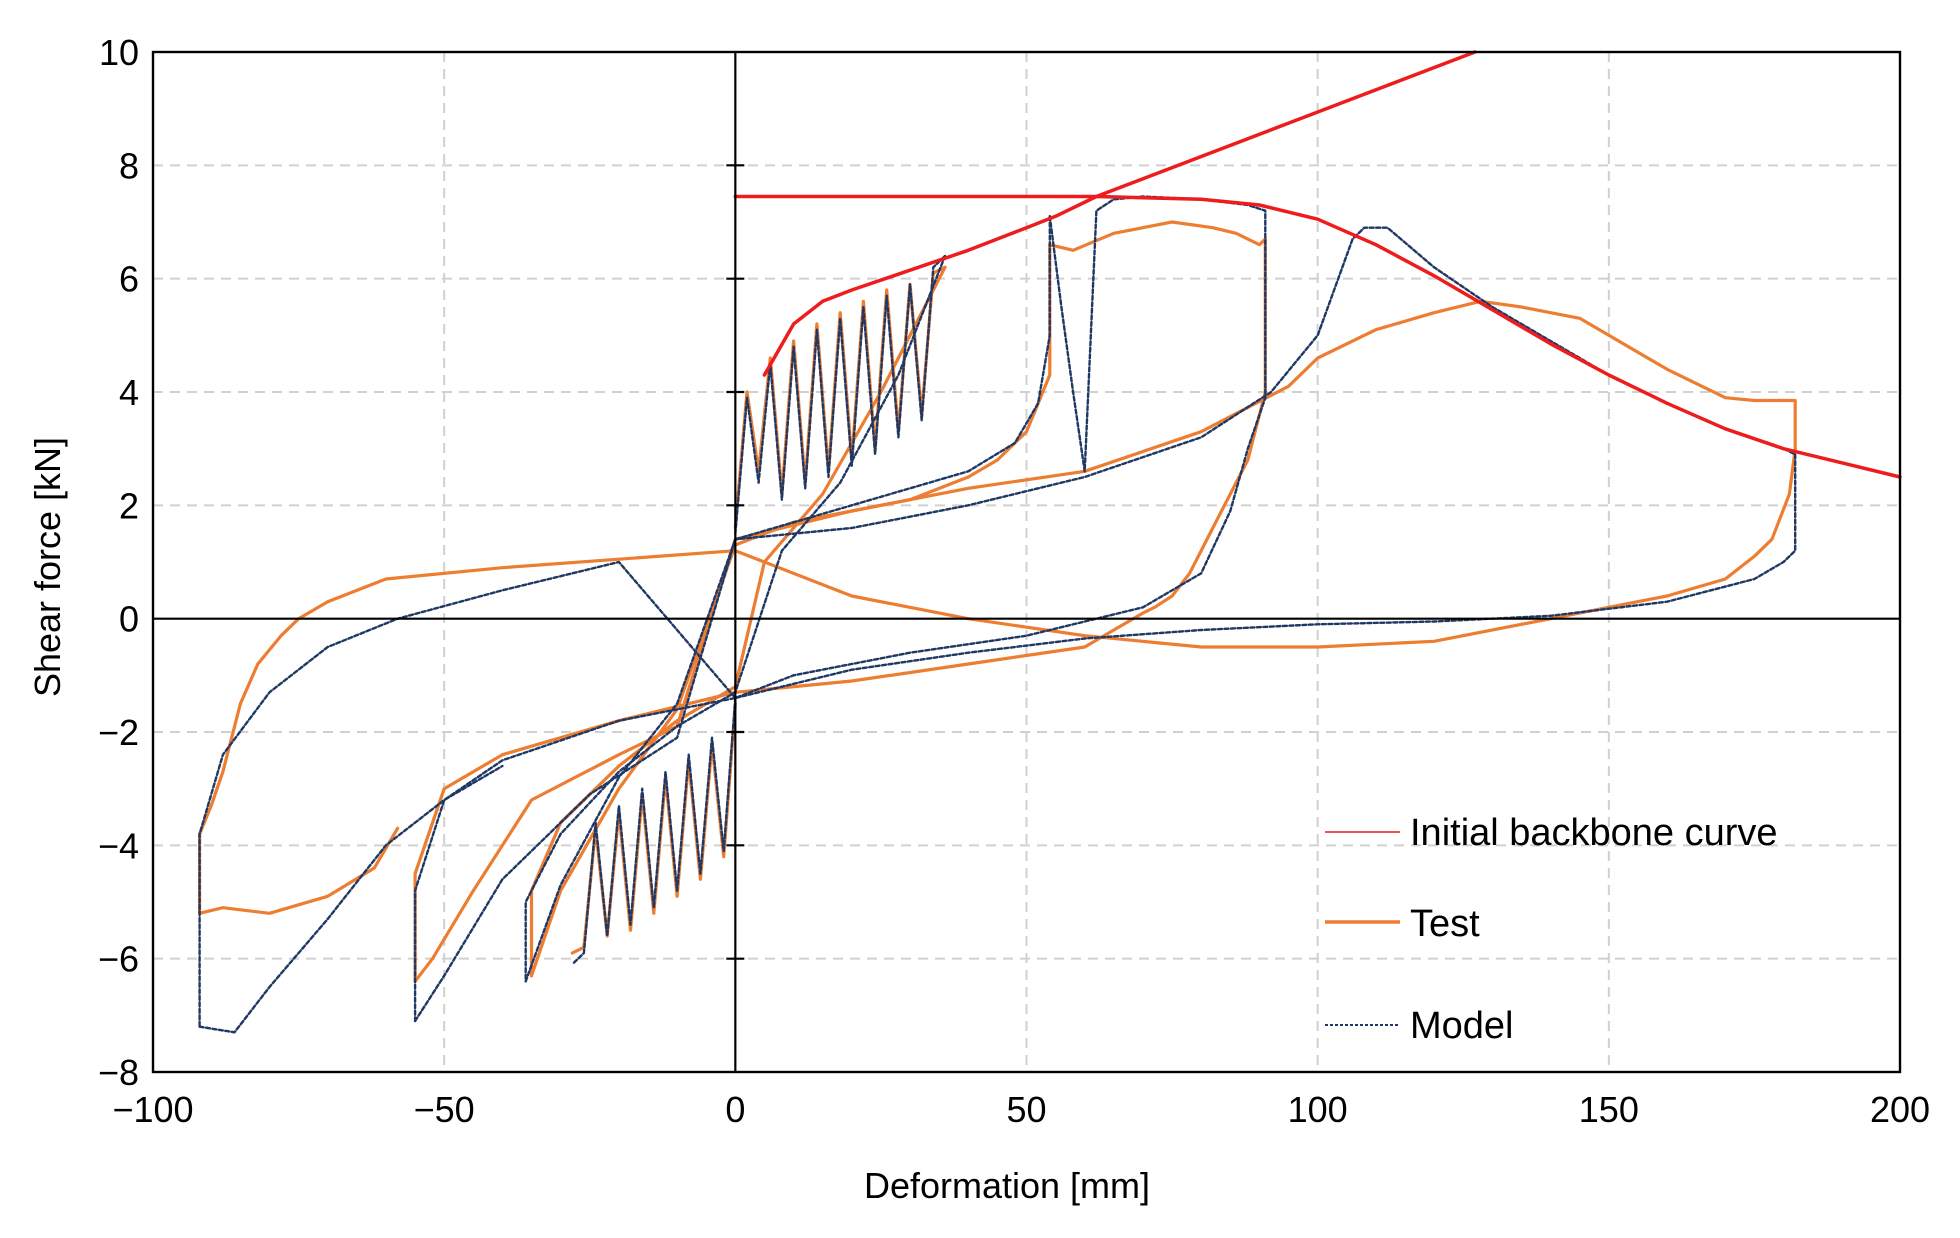  What do you see at coordinates (47, 567) in the screenshot?
I see `y-axis-title: Shear force [kN]` at bounding box center [47, 567].